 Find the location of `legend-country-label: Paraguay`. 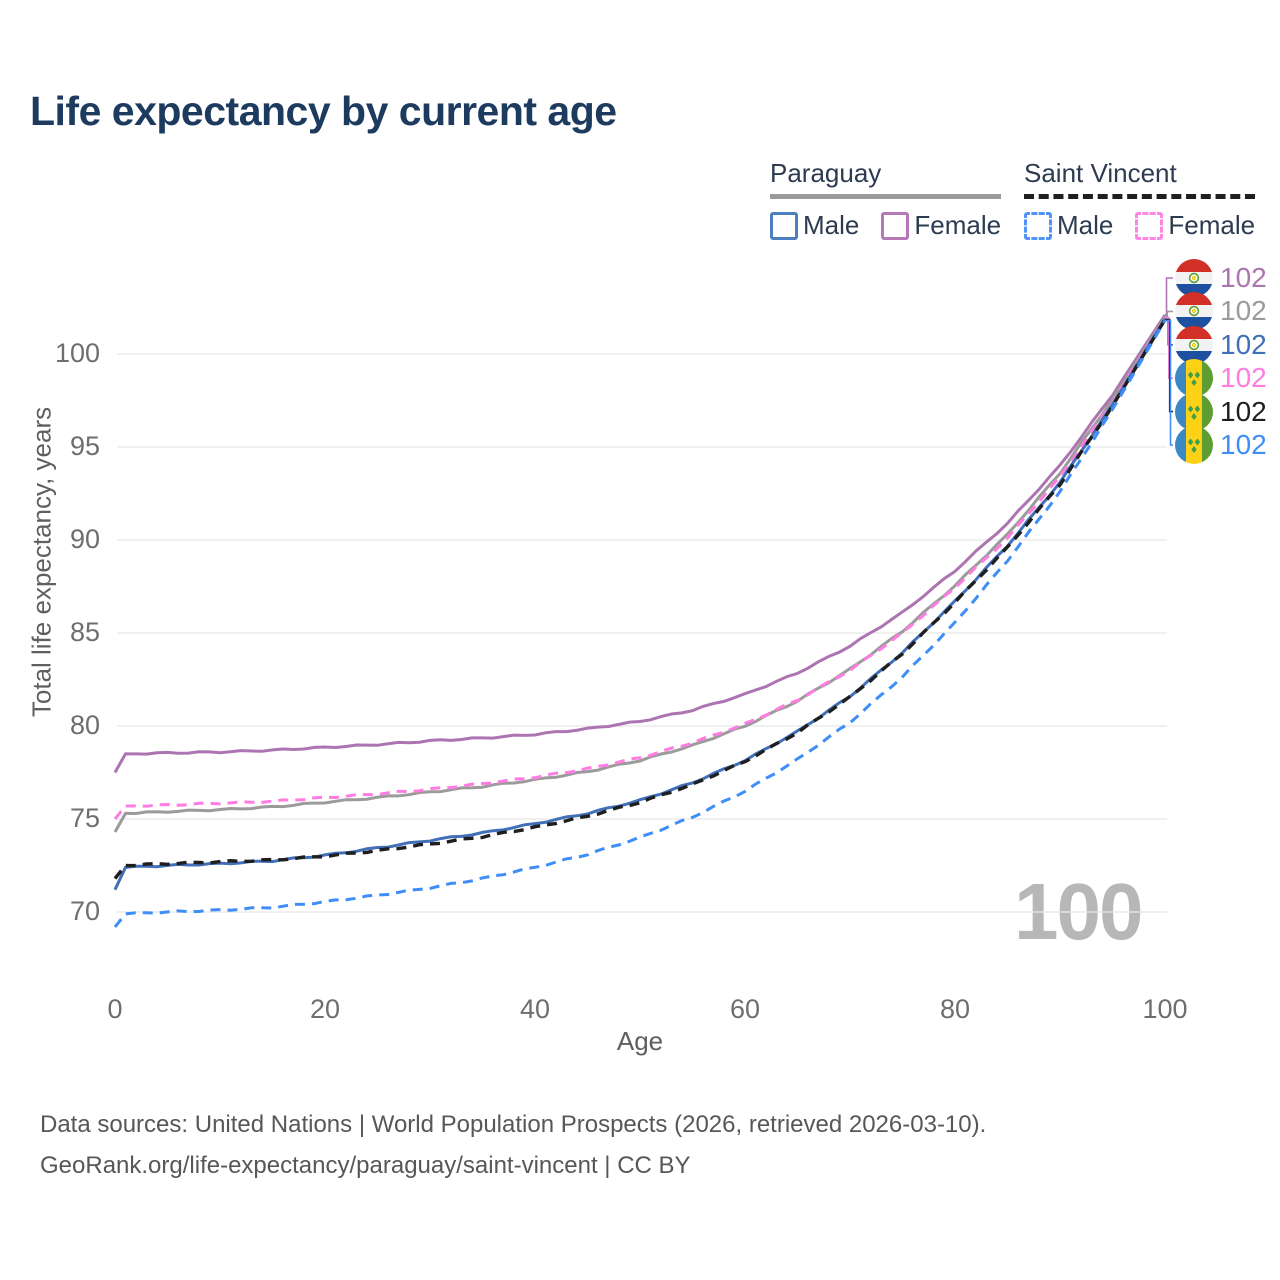

legend-country-label: Paraguay is located at coordinates (826, 173).